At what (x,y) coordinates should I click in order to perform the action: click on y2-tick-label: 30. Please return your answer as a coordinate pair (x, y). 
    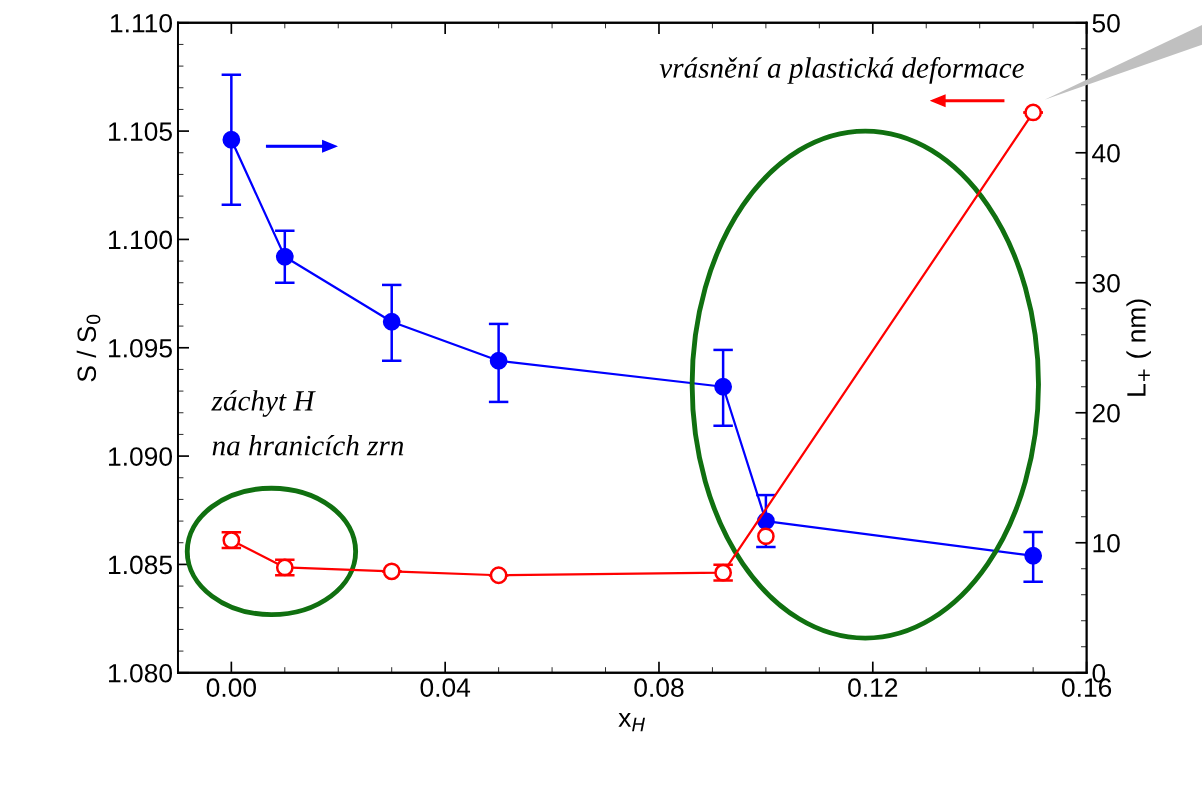
    Looking at the image, I should click on (1106, 283).